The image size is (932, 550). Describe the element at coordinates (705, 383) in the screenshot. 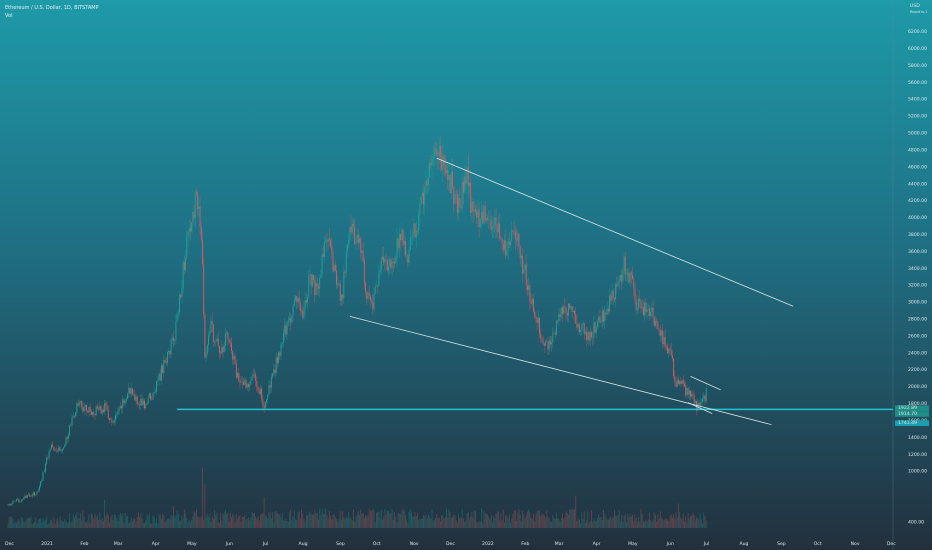

I see `small-channel-upper` at that location.